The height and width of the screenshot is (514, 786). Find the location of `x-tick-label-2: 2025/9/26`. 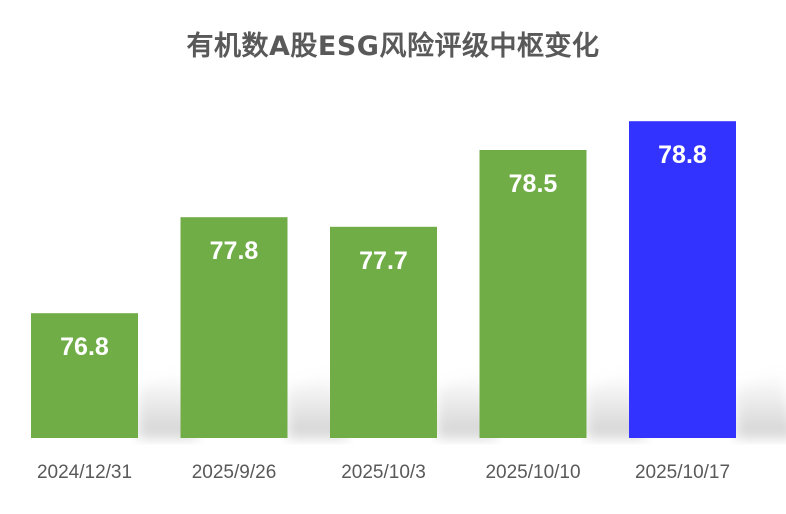

x-tick-label-2: 2025/9/26 is located at coordinates (234, 472).